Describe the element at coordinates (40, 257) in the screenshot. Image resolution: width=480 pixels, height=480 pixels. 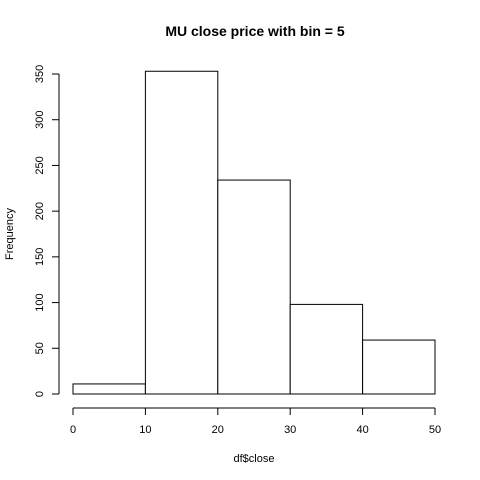
I see `y-tick-label: 150` at that location.